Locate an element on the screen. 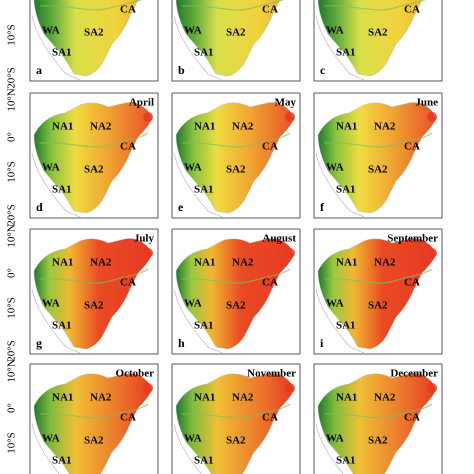 This screenshot has height=474, width=474. month-title: April is located at coordinates (141, 103).